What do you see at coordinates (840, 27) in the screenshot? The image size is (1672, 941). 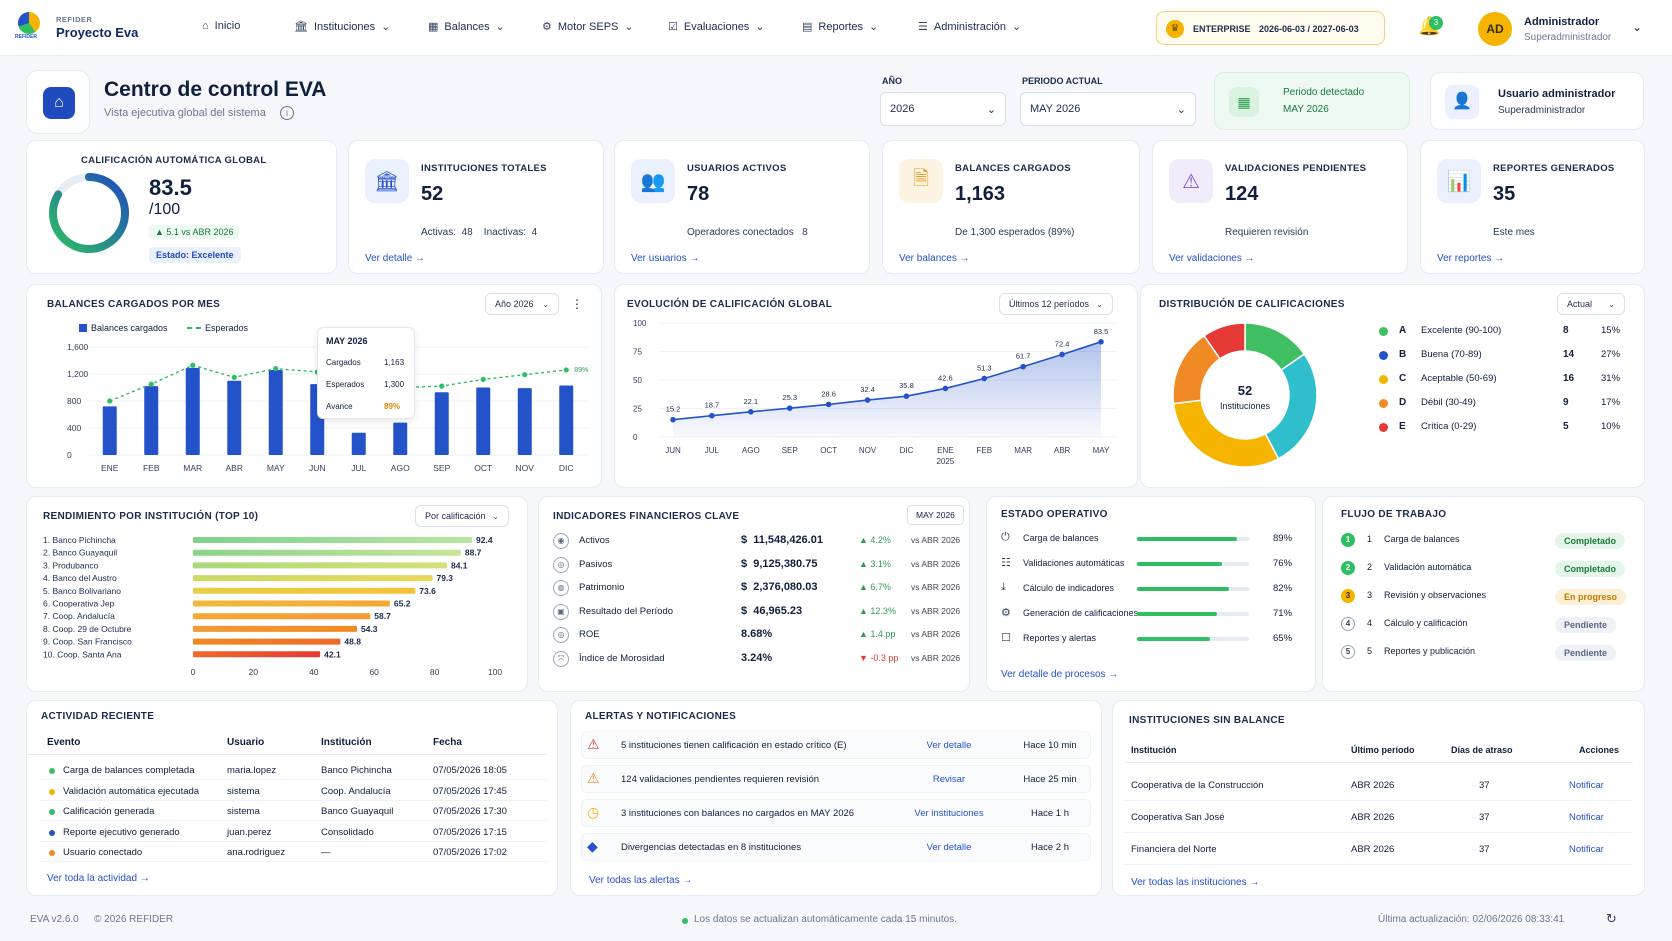 I see `nav-reportes: ▤ Reportes ⌄` at bounding box center [840, 27].